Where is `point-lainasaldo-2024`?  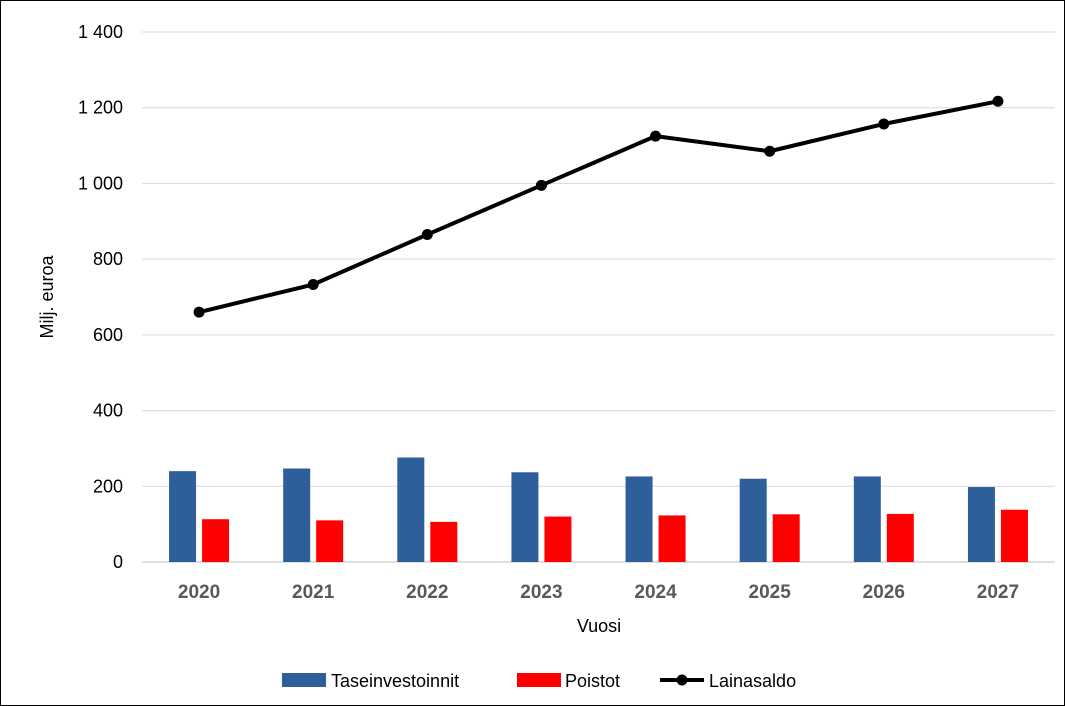
point-lainasaldo-2024 is located at coordinates (656, 136).